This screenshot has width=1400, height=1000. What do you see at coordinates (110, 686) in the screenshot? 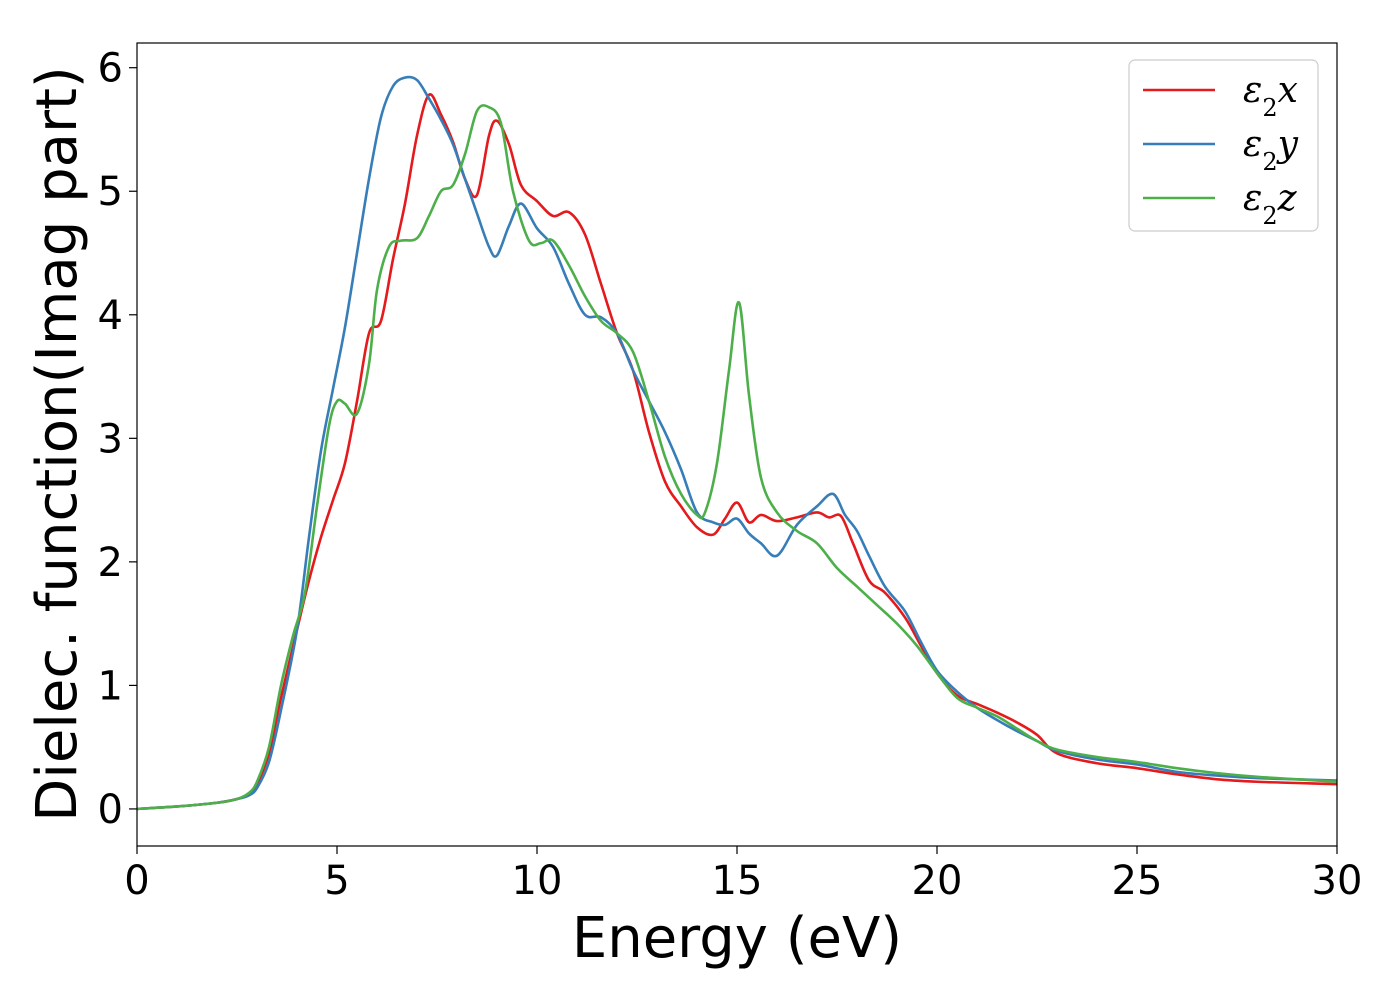
I see `y-tick-label: 1` at bounding box center [110, 686].